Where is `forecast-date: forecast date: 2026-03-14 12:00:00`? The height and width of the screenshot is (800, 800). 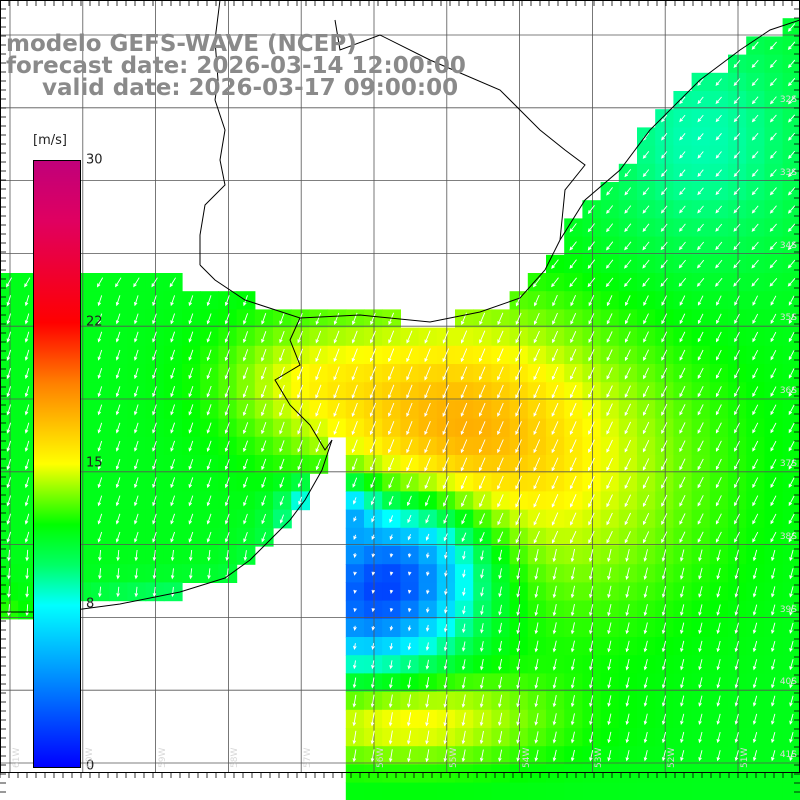 forecast-date: forecast date: 2026-03-14 12:00:00 is located at coordinates (236, 66).